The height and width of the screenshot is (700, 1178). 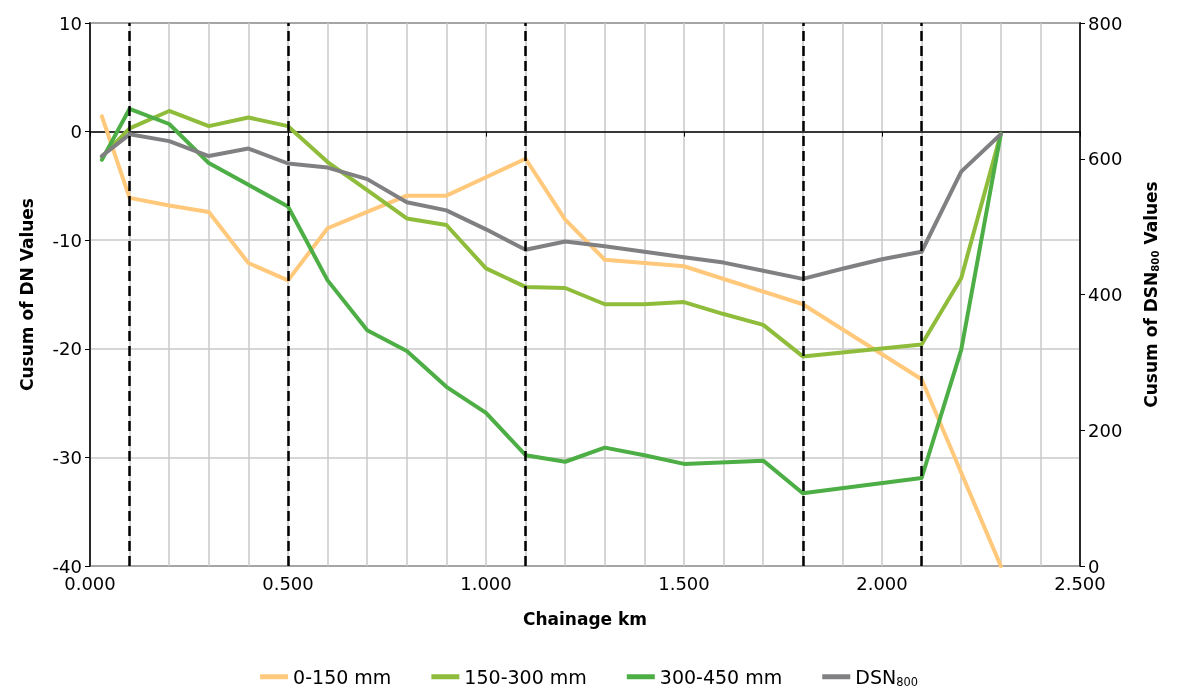 I want to click on y-axis-title: Cusum of DN Values, so click(x=26, y=294).